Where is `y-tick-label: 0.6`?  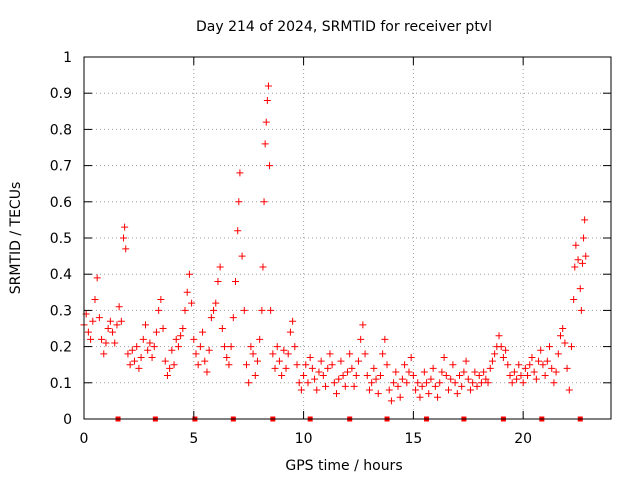 y-tick-label: 0.6 is located at coordinates (61, 203).